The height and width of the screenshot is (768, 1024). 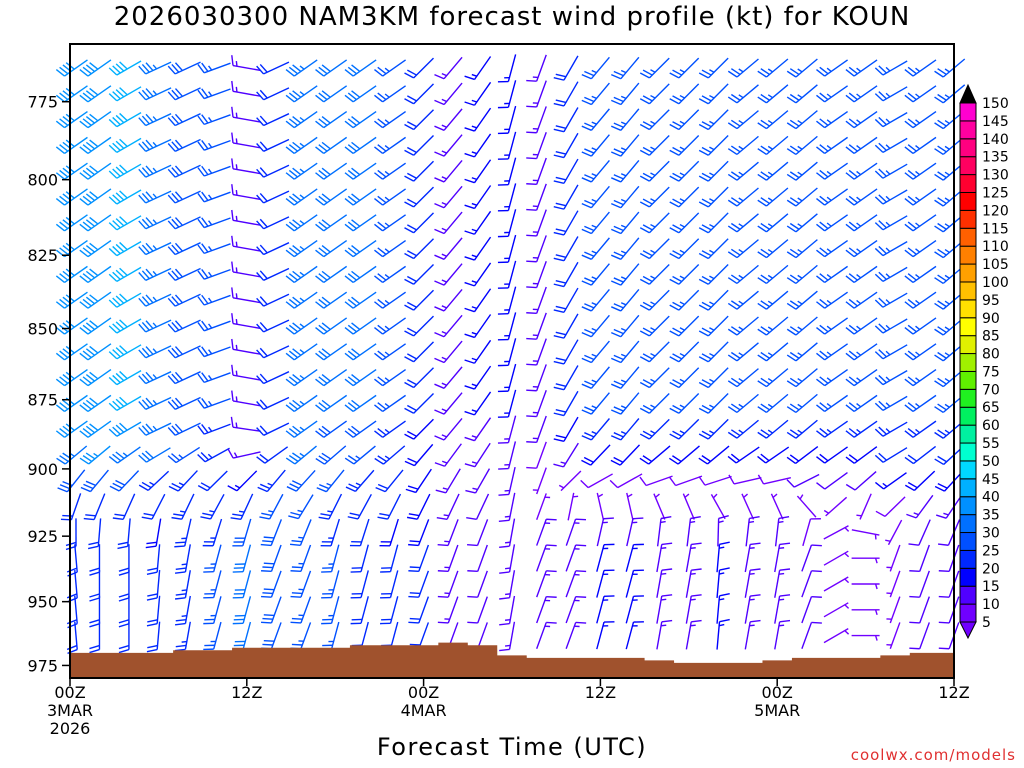 I want to click on colorbar-label: 20, so click(x=991, y=569).